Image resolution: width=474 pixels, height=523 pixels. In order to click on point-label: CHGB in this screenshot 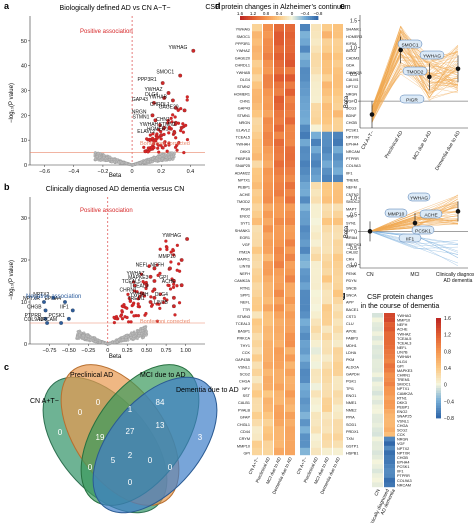, I will do `click(34, 307)`.